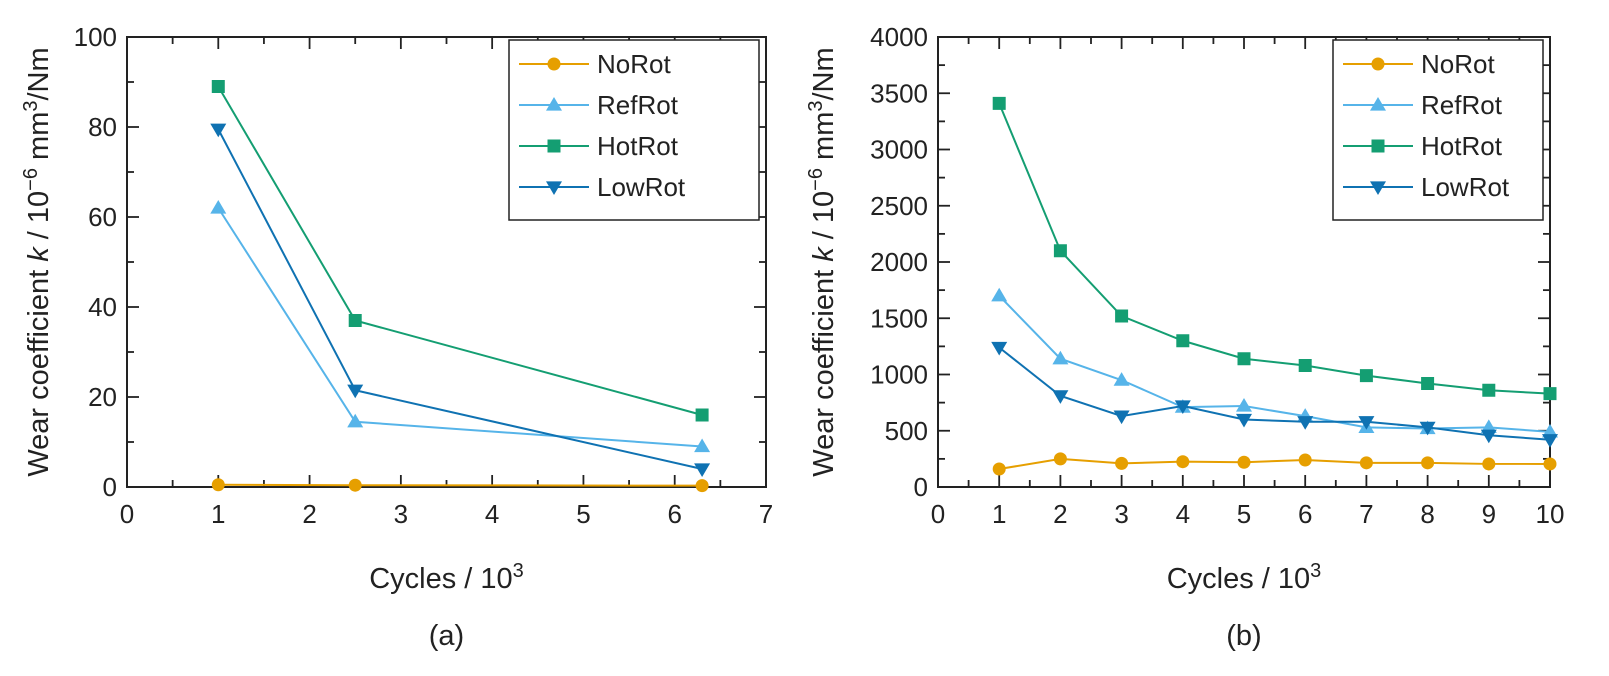  I want to click on legend-item-hotrot: HotRot, so click(1423, 146).